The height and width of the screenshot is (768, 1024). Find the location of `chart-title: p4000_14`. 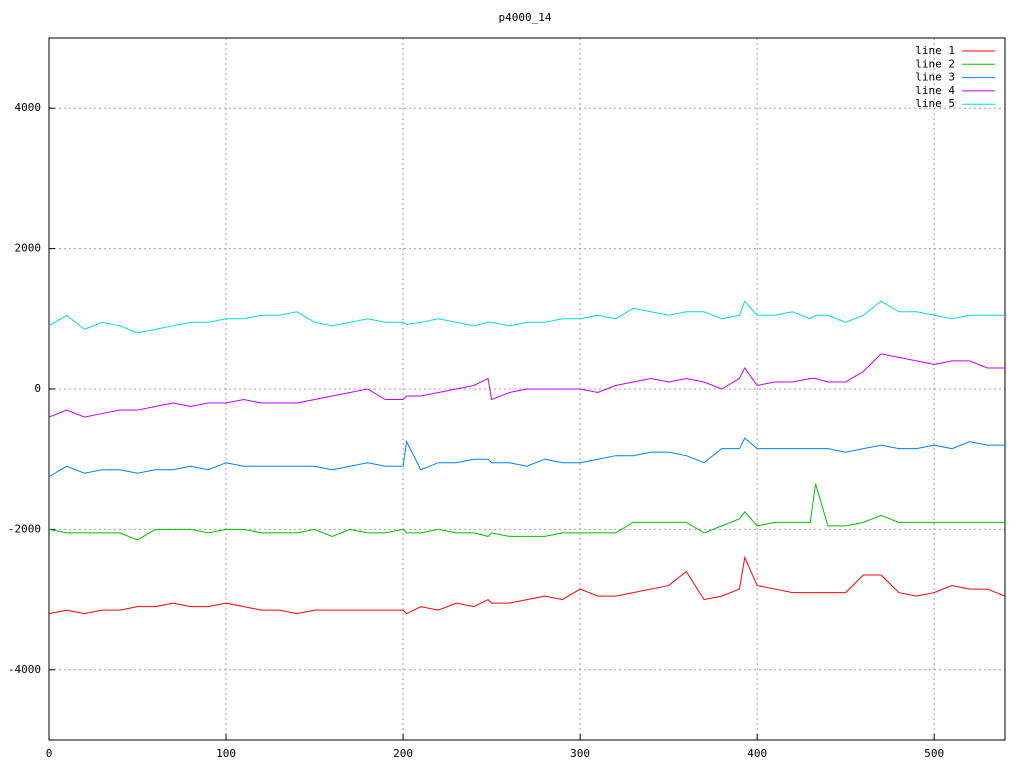

chart-title: p4000_14 is located at coordinates (525, 17).